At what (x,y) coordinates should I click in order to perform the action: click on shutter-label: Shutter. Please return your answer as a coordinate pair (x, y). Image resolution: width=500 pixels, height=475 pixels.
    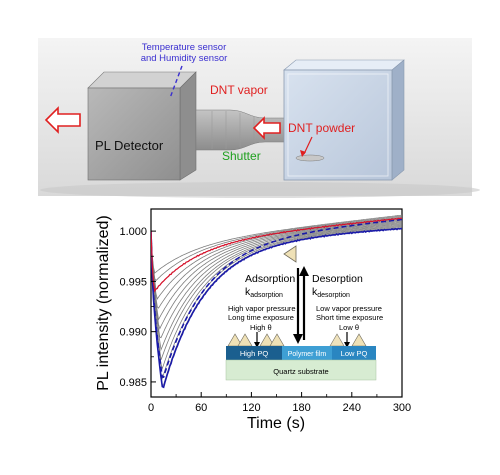
    Looking at the image, I should click on (241, 156).